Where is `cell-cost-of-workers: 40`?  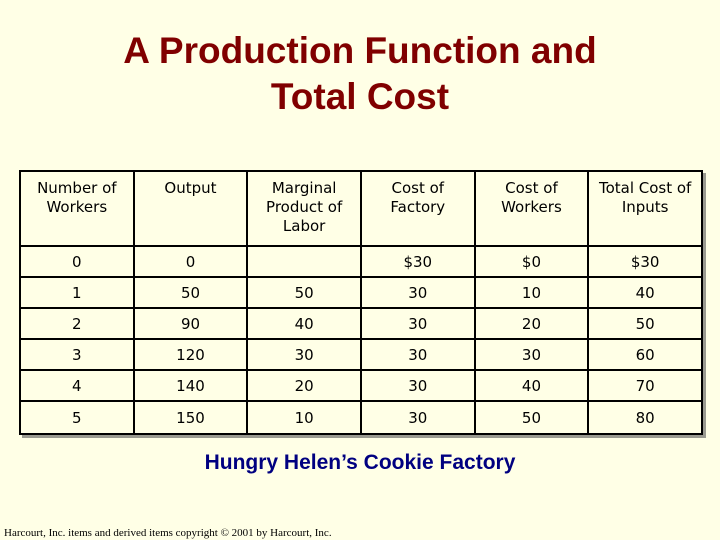
cell-cost-of-workers: 40 is located at coordinates (531, 386).